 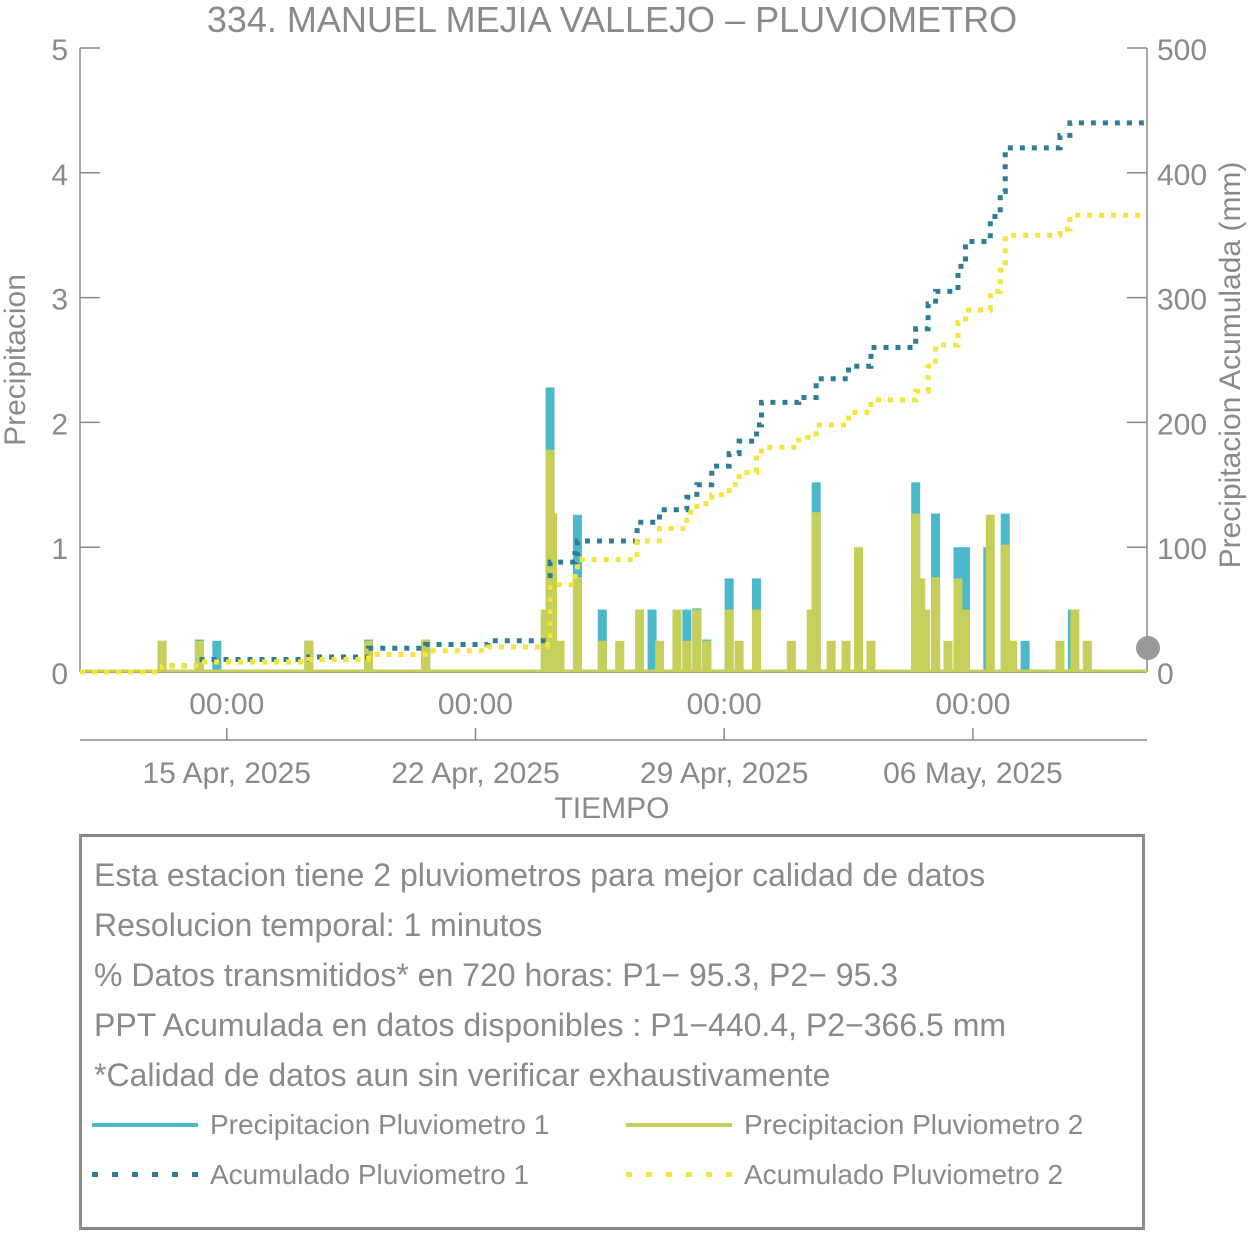 I want to click on legend-swatch-acc1, so click(x=145, y=1174).